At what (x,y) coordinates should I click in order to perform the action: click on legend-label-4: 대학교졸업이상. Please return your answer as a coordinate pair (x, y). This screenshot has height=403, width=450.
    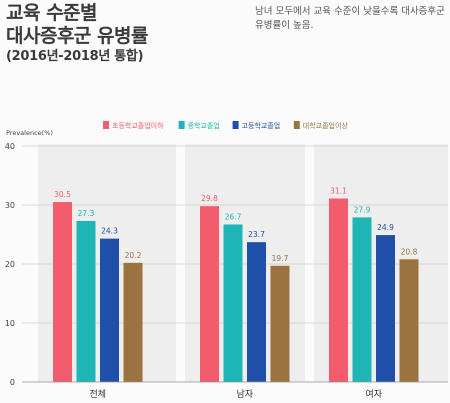
    Looking at the image, I should click on (326, 125).